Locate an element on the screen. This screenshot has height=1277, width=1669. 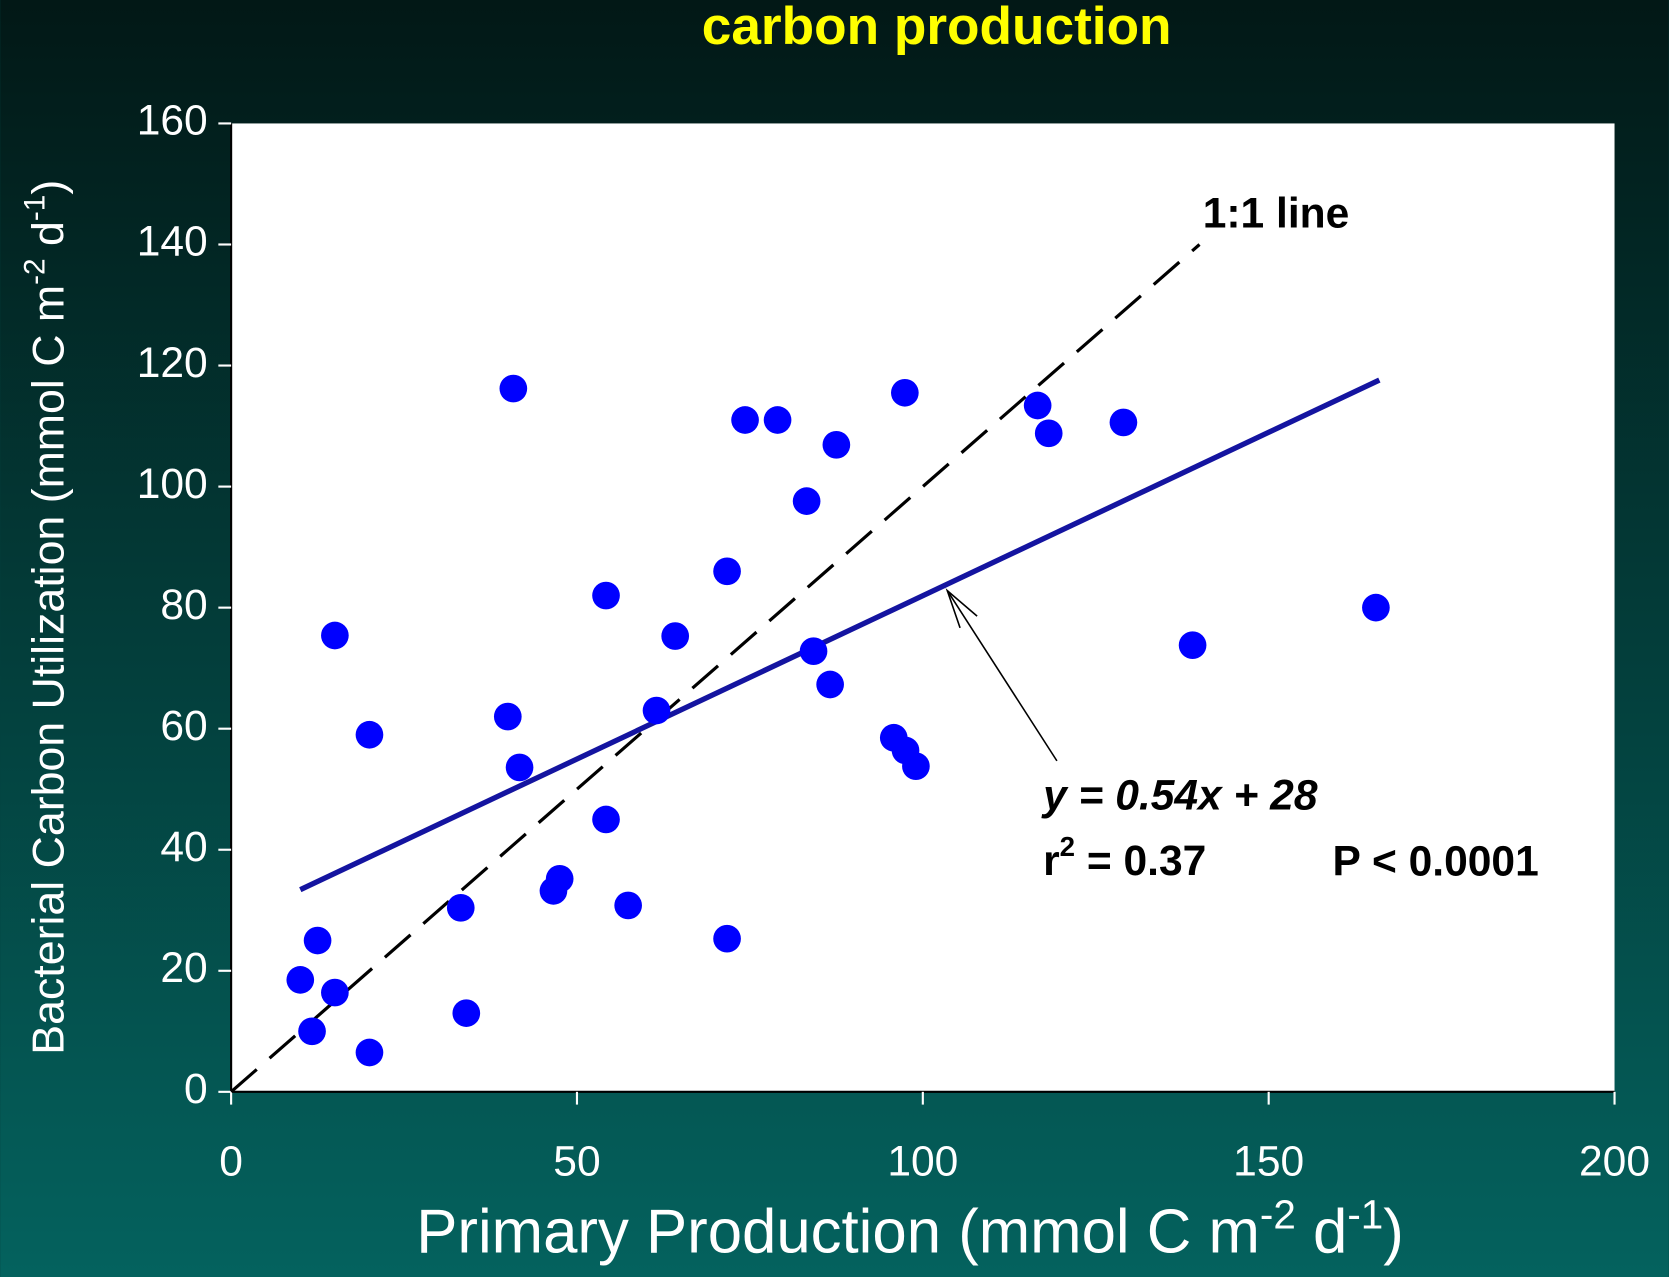
x-tick-label: 0 is located at coordinates (231, 1161).